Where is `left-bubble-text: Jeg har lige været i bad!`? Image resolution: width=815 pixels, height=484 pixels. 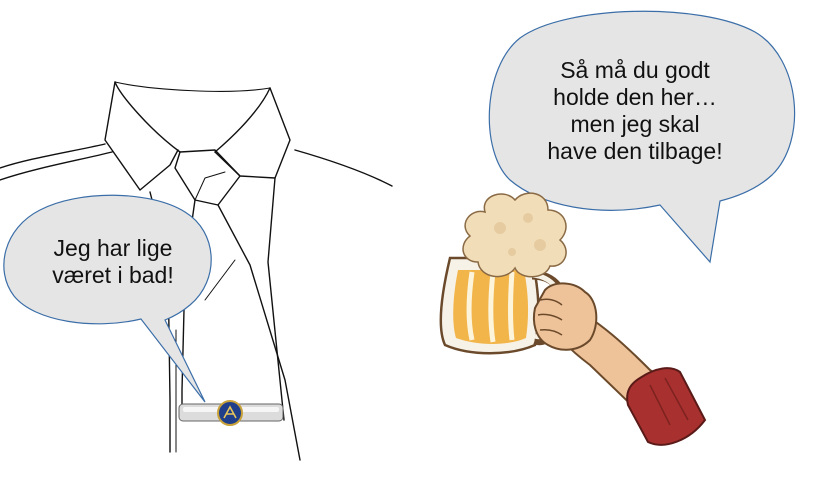
left-bubble-text: Jeg har lige været i bad! is located at coordinates (113, 262).